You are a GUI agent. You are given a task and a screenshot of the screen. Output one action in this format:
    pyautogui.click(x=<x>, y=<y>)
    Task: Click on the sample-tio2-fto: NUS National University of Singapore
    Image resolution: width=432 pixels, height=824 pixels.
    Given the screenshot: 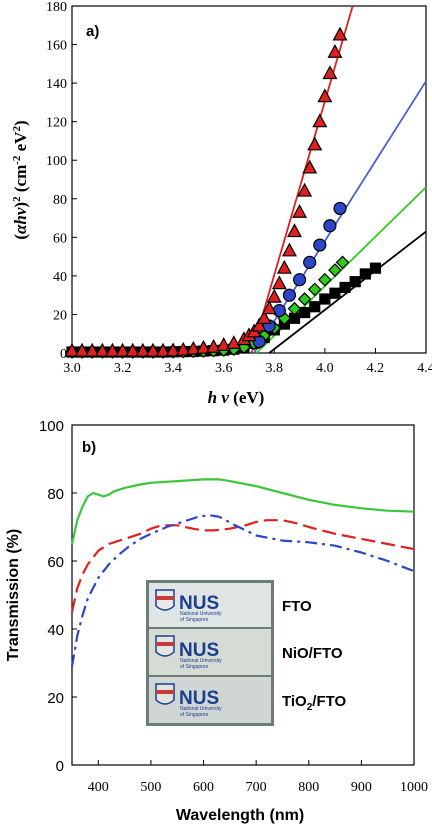 What is the action you would take?
    pyautogui.click(x=210, y=700)
    